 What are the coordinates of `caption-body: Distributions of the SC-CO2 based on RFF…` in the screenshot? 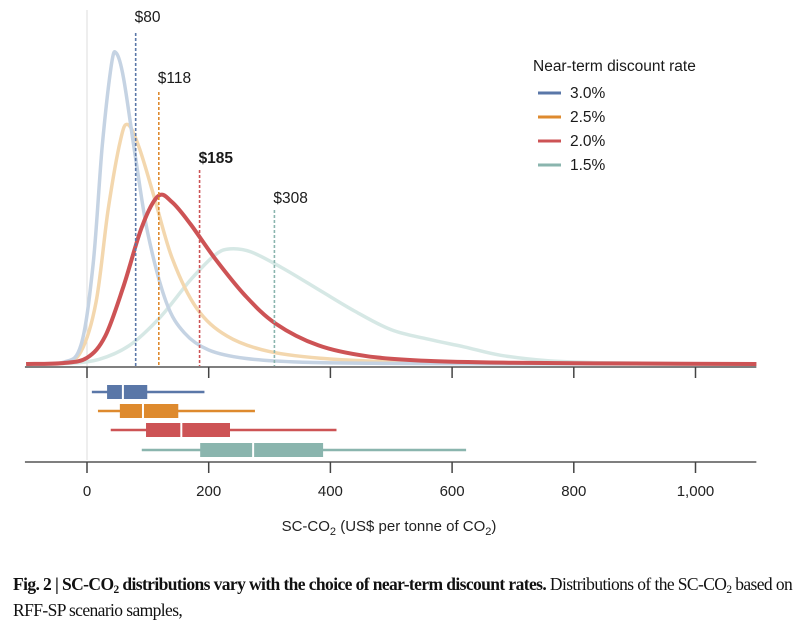 It's located at (403, 597).